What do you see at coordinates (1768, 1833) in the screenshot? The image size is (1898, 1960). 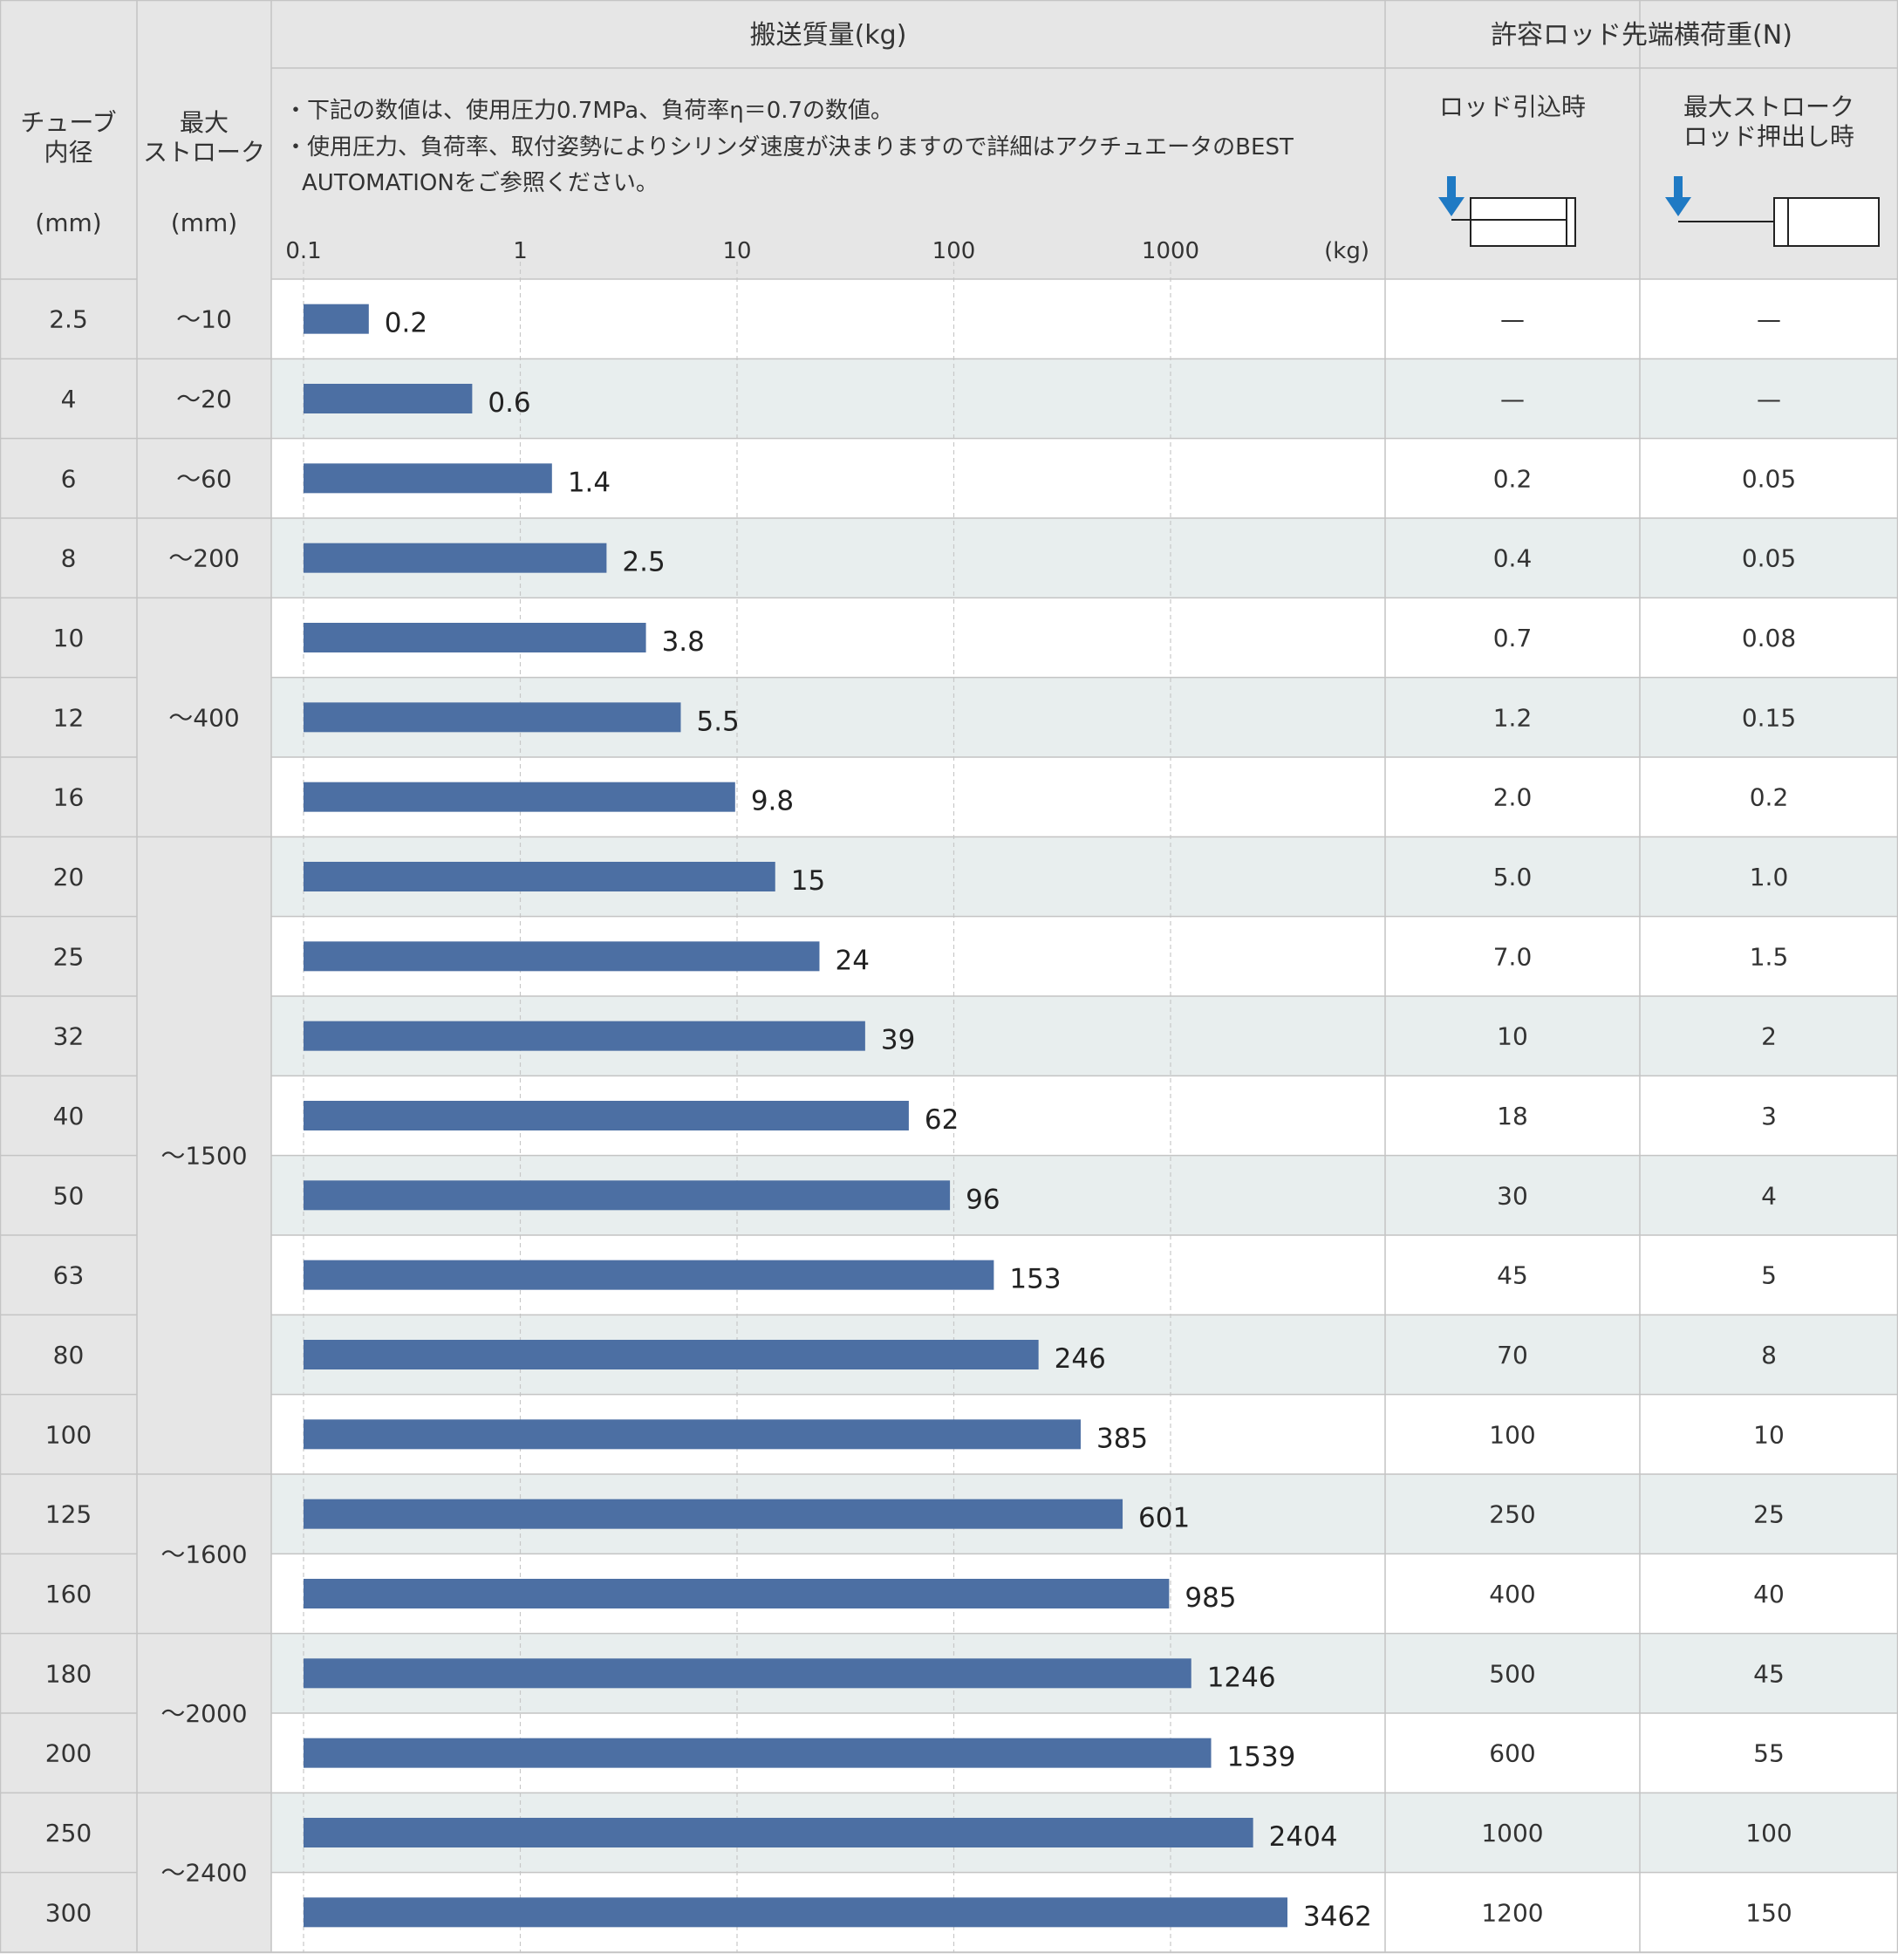 I see `extend-load-cell: 100` at bounding box center [1768, 1833].